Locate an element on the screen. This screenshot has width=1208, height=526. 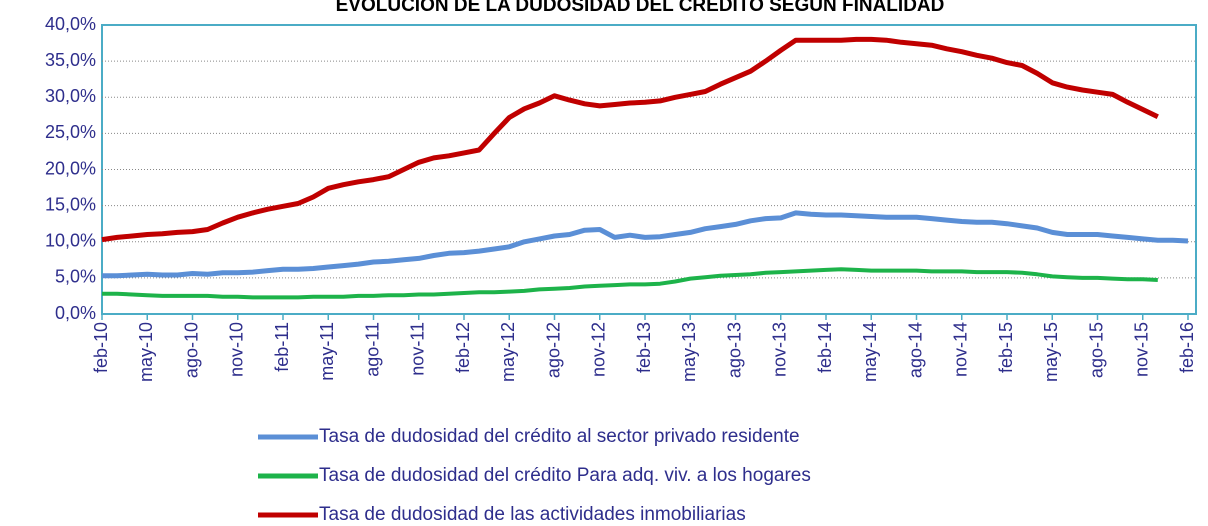
x-tick-label: may-14 is located at coordinates (870, 352).